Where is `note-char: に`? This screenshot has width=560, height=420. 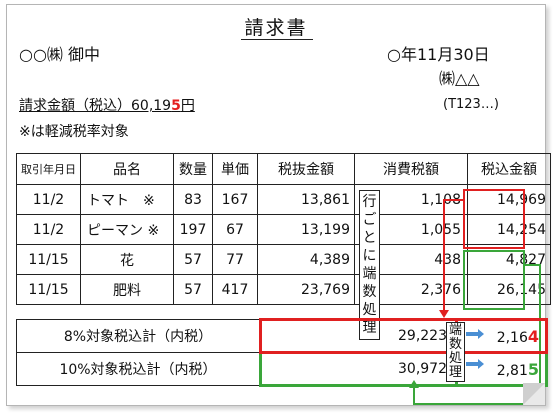
note-char: に is located at coordinates (369, 256).